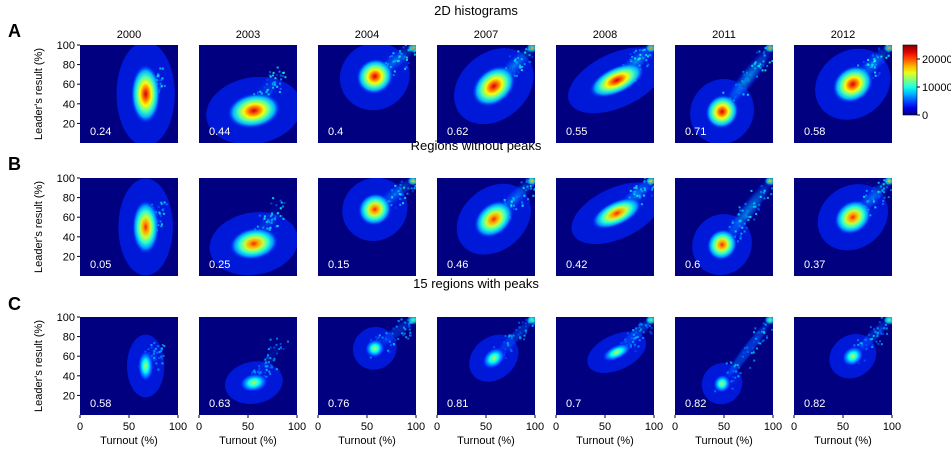 The image size is (951, 450). Describe the element at coordinates (69, 218) in the screenshot. I see `y-tick-label: 60` at that location.